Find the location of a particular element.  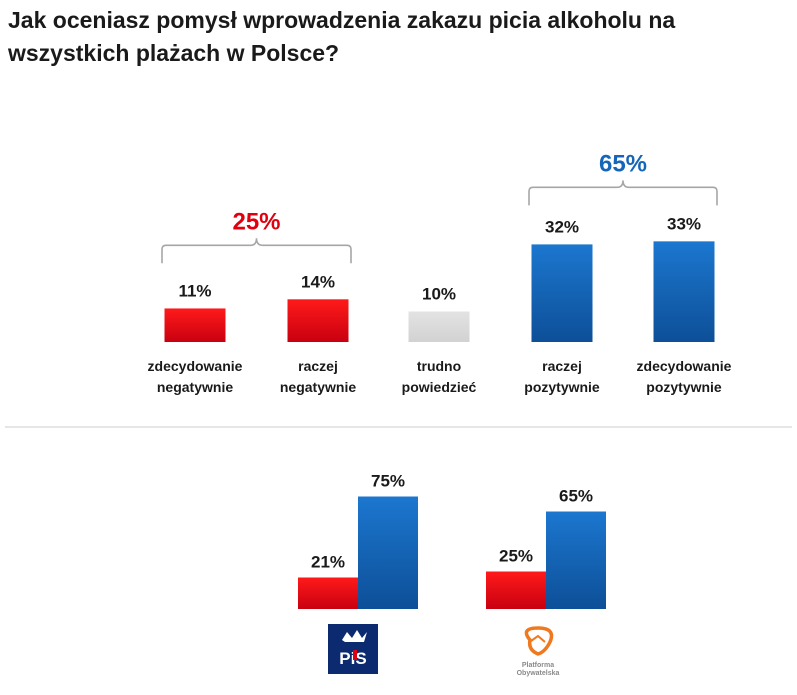

po-logo is located at coordinates (539, 641).